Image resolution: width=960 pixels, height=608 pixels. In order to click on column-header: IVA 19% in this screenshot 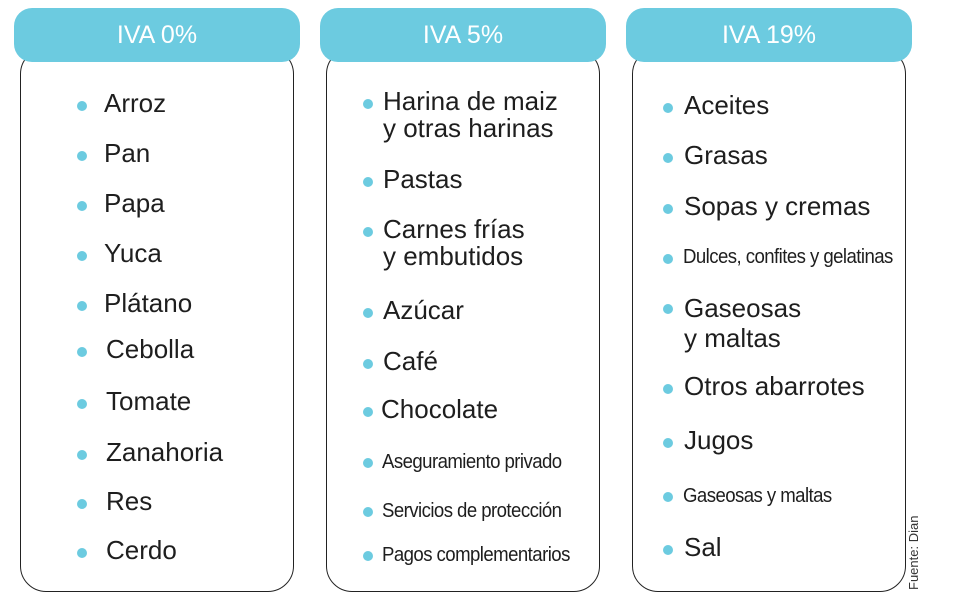, I will do `click(769, 35)`.